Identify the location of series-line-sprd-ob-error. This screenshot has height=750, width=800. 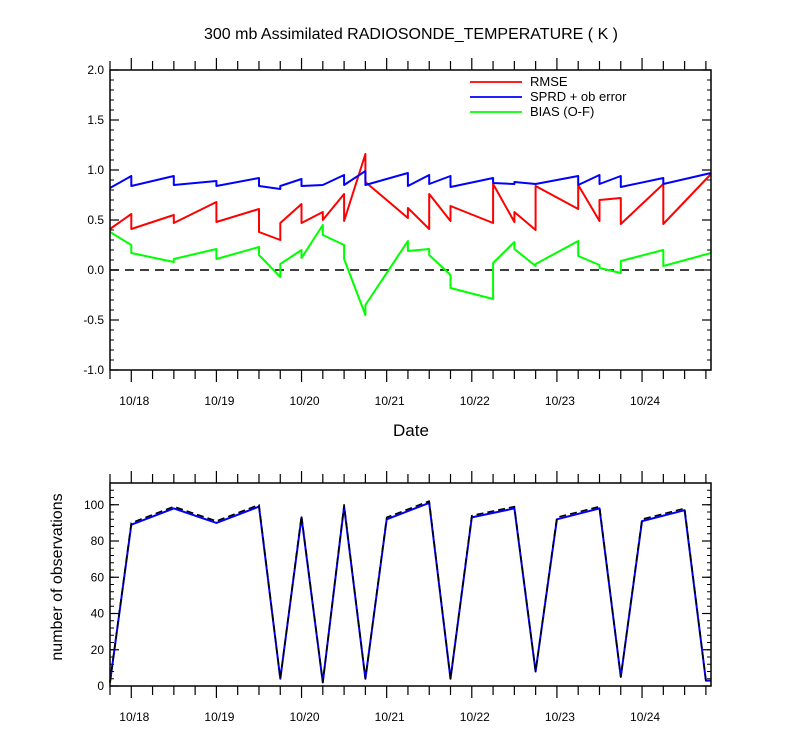
(410, 180).